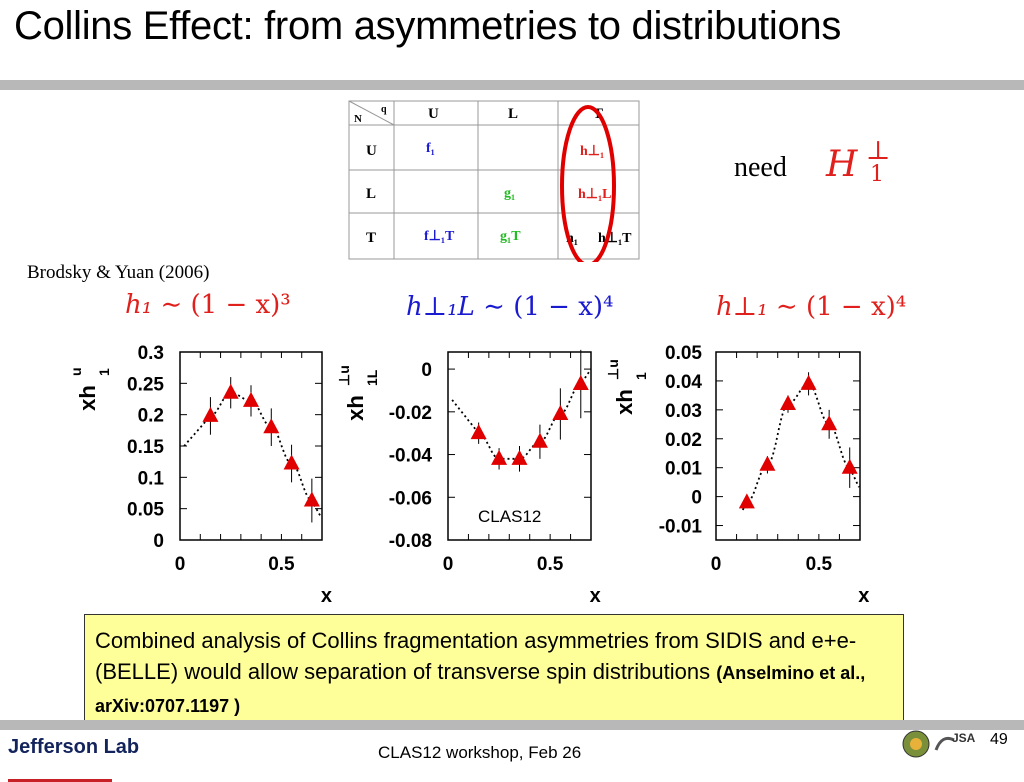  Describe the element at coordinates (595, 194) in the screenshot. I see `table-h1lperp: h⊥₁L` at that location.